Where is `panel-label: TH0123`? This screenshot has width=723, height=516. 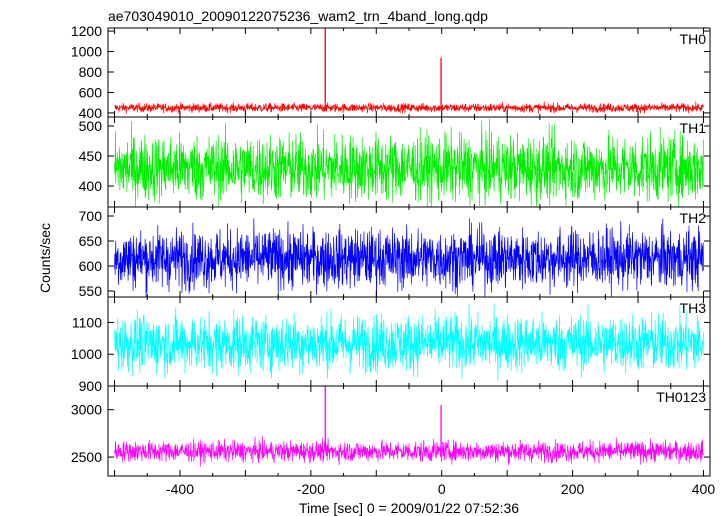
panel-label: TH0123 is located at coordinates (681, 397).